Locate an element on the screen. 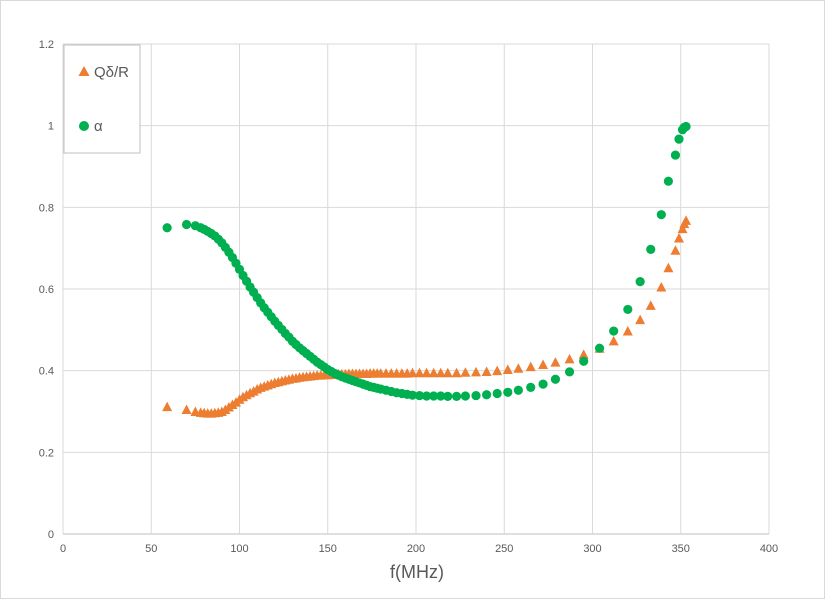 This screenshot has width=825, height=599. y-tick-label: 0.2 is located at coordinates (46, 453).